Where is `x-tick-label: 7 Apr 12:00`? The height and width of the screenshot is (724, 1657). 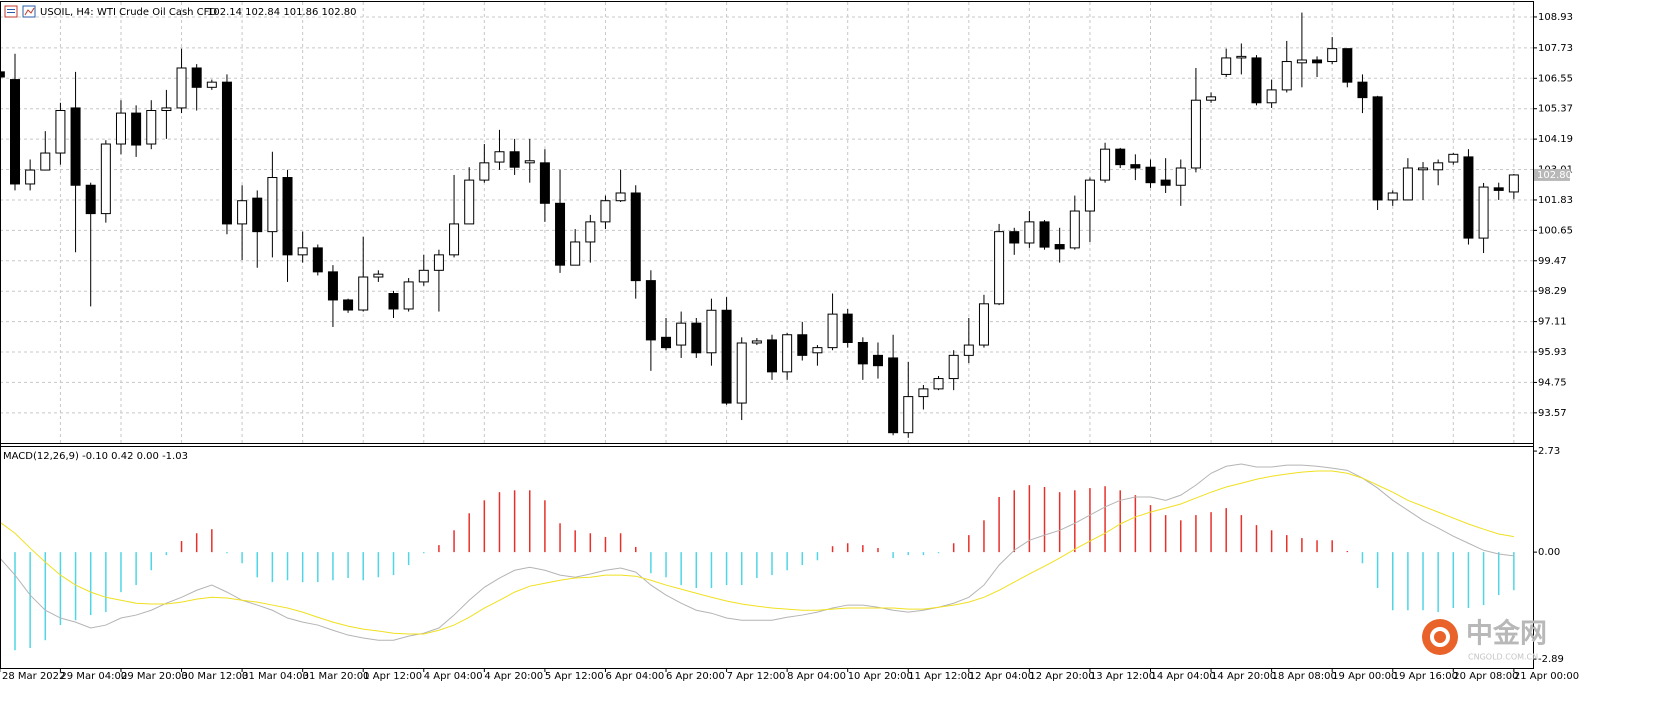
x-tick-label: 7 Apr 12:00 is located at coordinates (756, 676).